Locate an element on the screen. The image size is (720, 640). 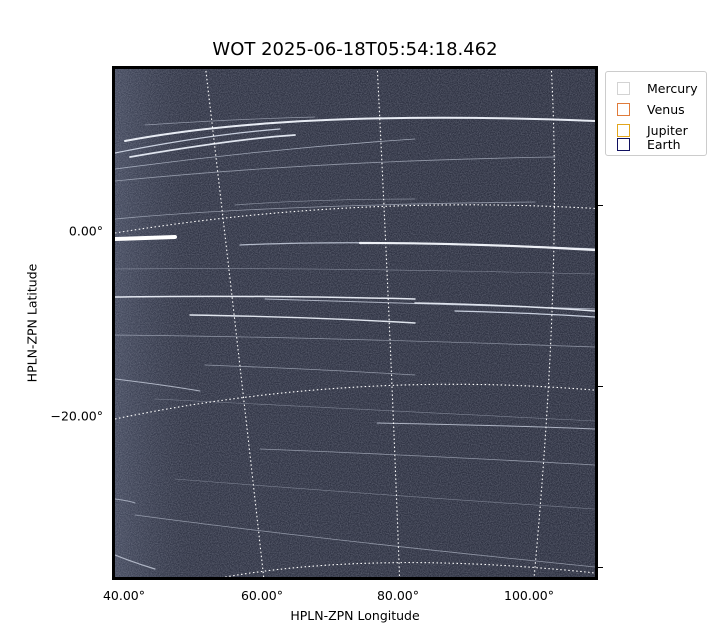
legend-item-venus: Venus is located at coordinates (651, 109).